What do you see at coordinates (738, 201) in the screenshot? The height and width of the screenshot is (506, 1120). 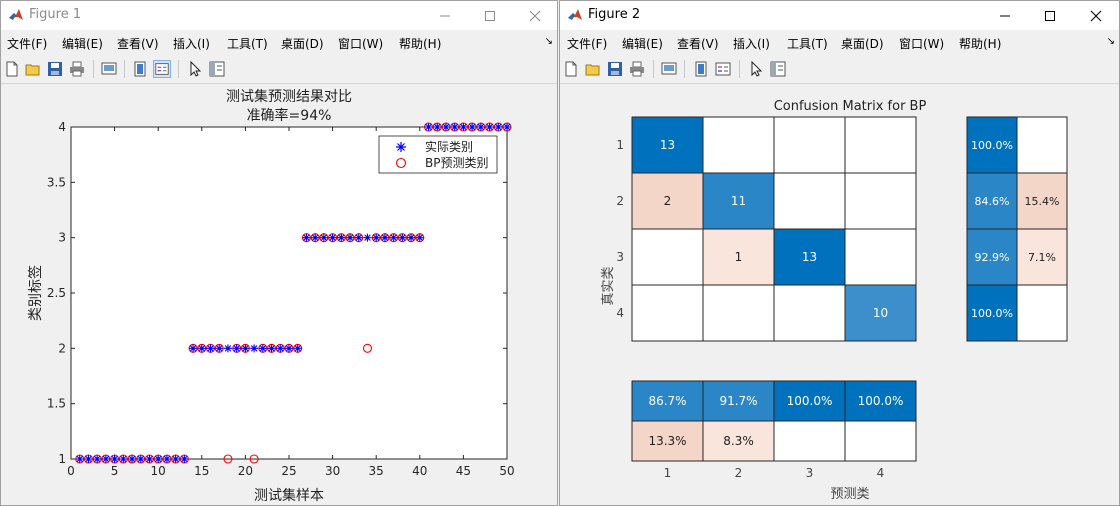 I see `matrix-cell-value: 11` at bounding box center [738, 201].